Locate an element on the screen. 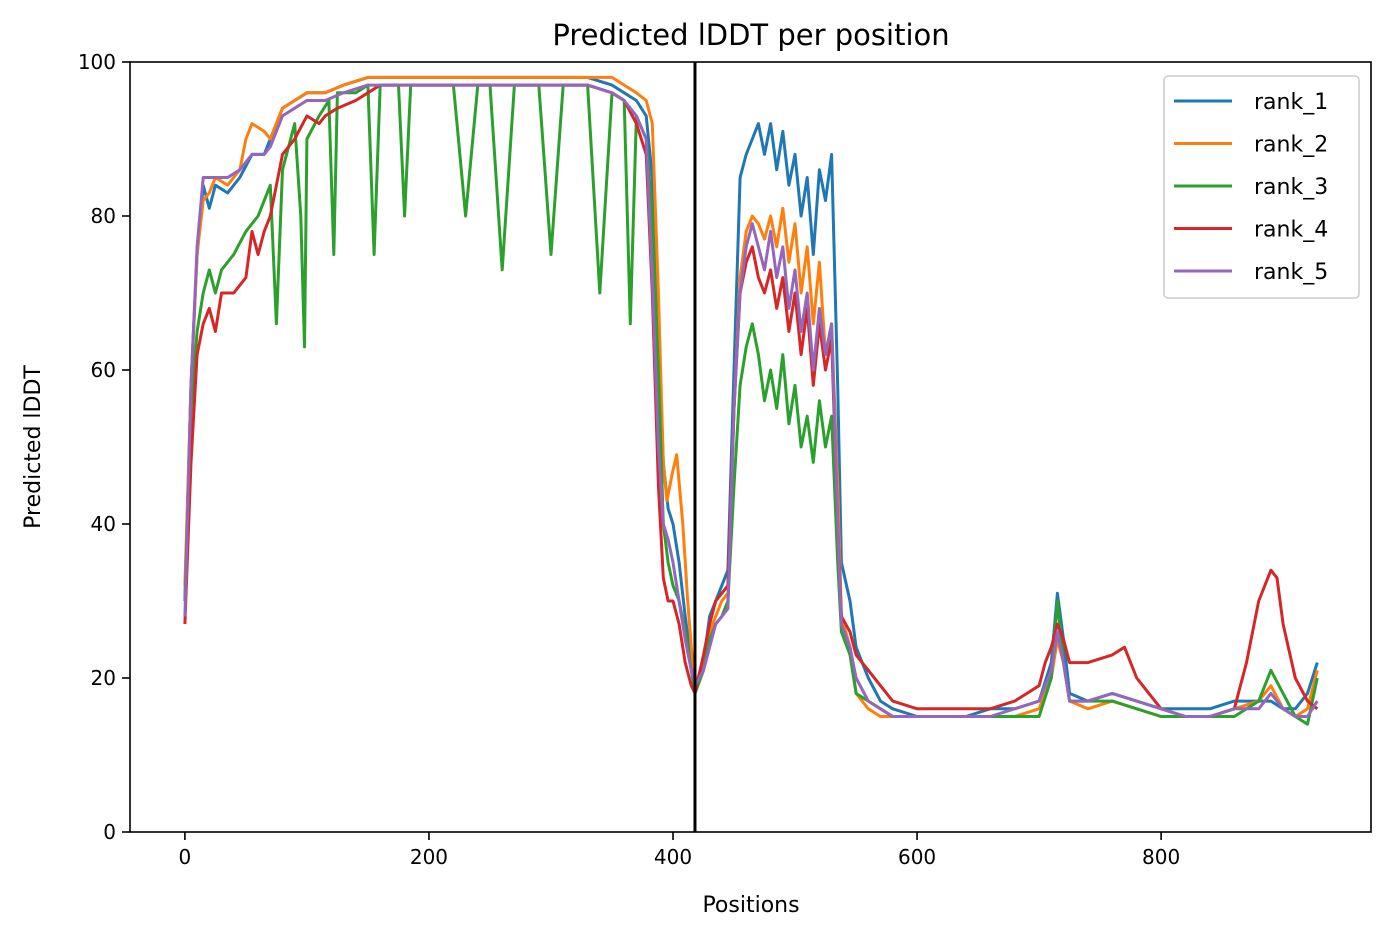 This screenshot has height=943, width=1391. legend-label: rank_2 is located at coordinates (1291, 145).